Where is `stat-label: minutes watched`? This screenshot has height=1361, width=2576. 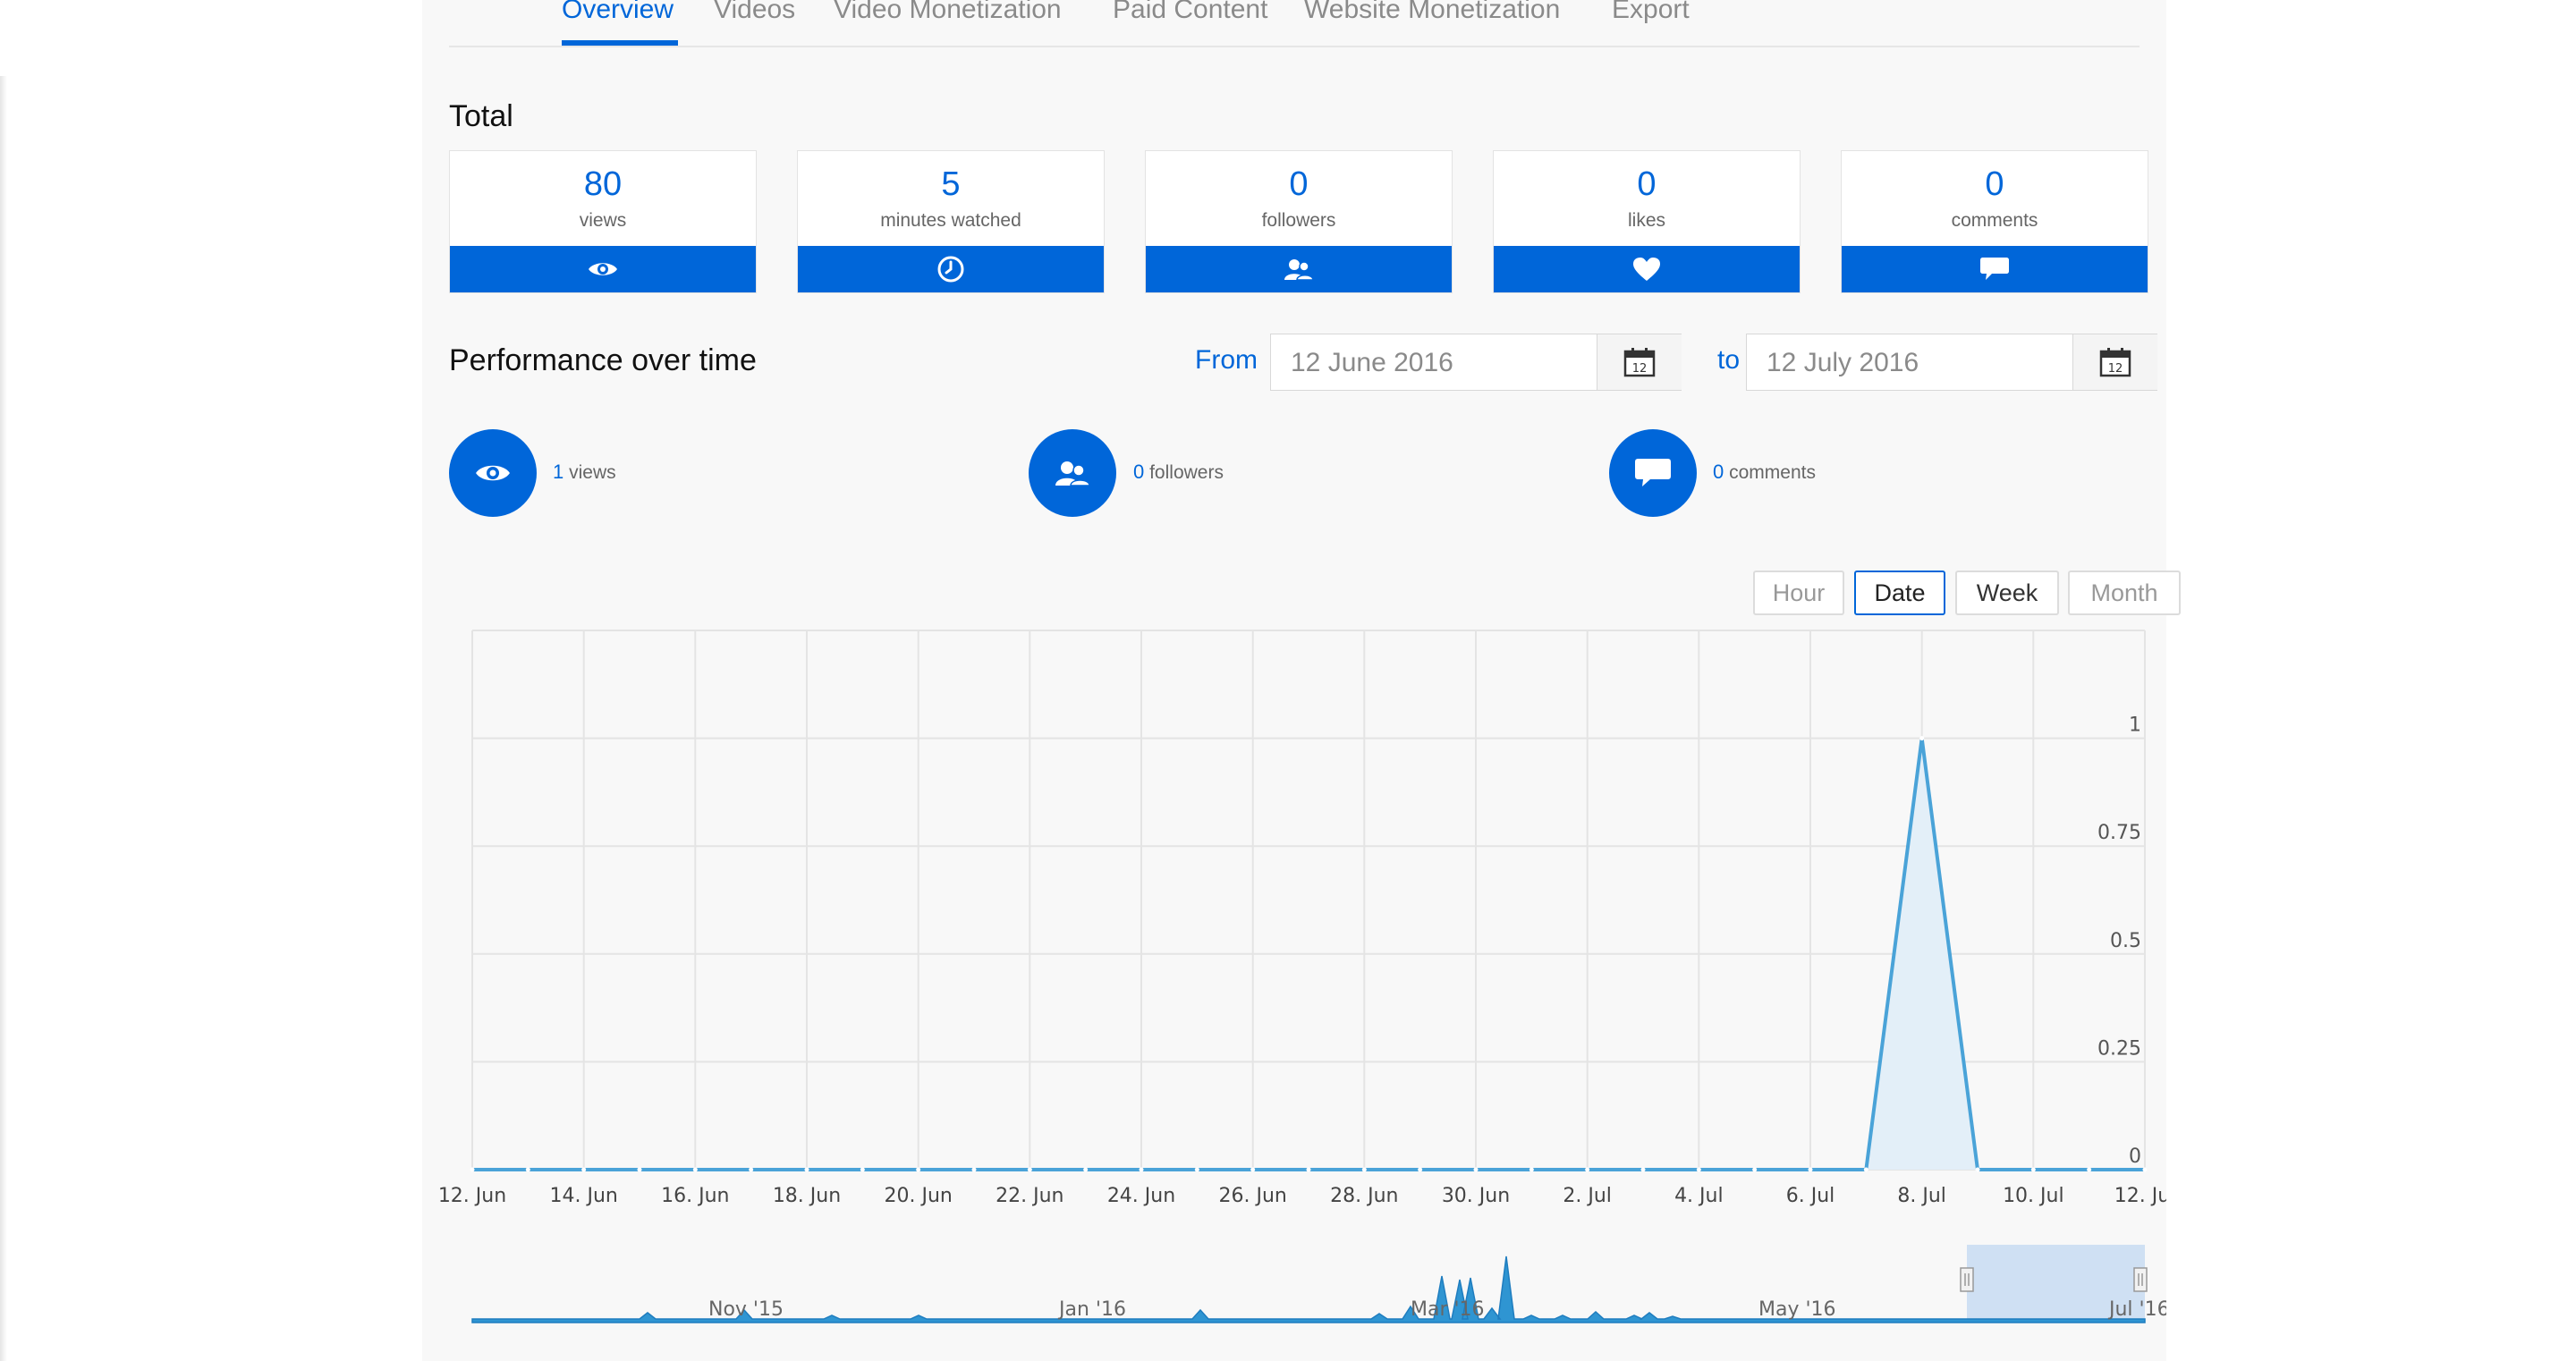 stat-label: minutes watched is located at coordinates (950, 220).